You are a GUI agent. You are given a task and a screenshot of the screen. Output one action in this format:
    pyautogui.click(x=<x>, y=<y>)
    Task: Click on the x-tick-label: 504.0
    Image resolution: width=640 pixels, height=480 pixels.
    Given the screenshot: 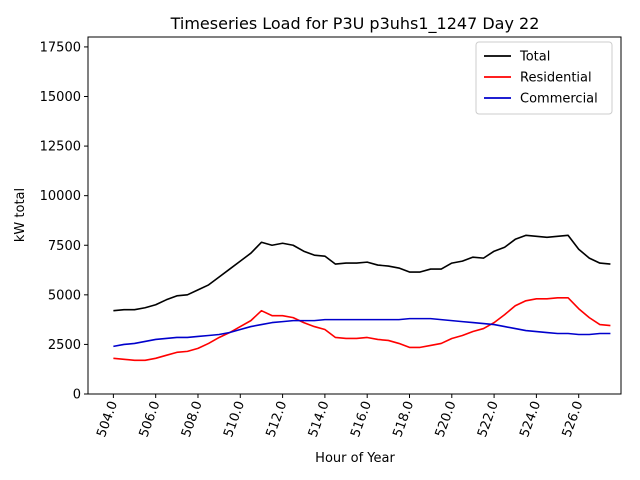 What is the action you would take?
    pyautogui.click(x=107, y=419)
    